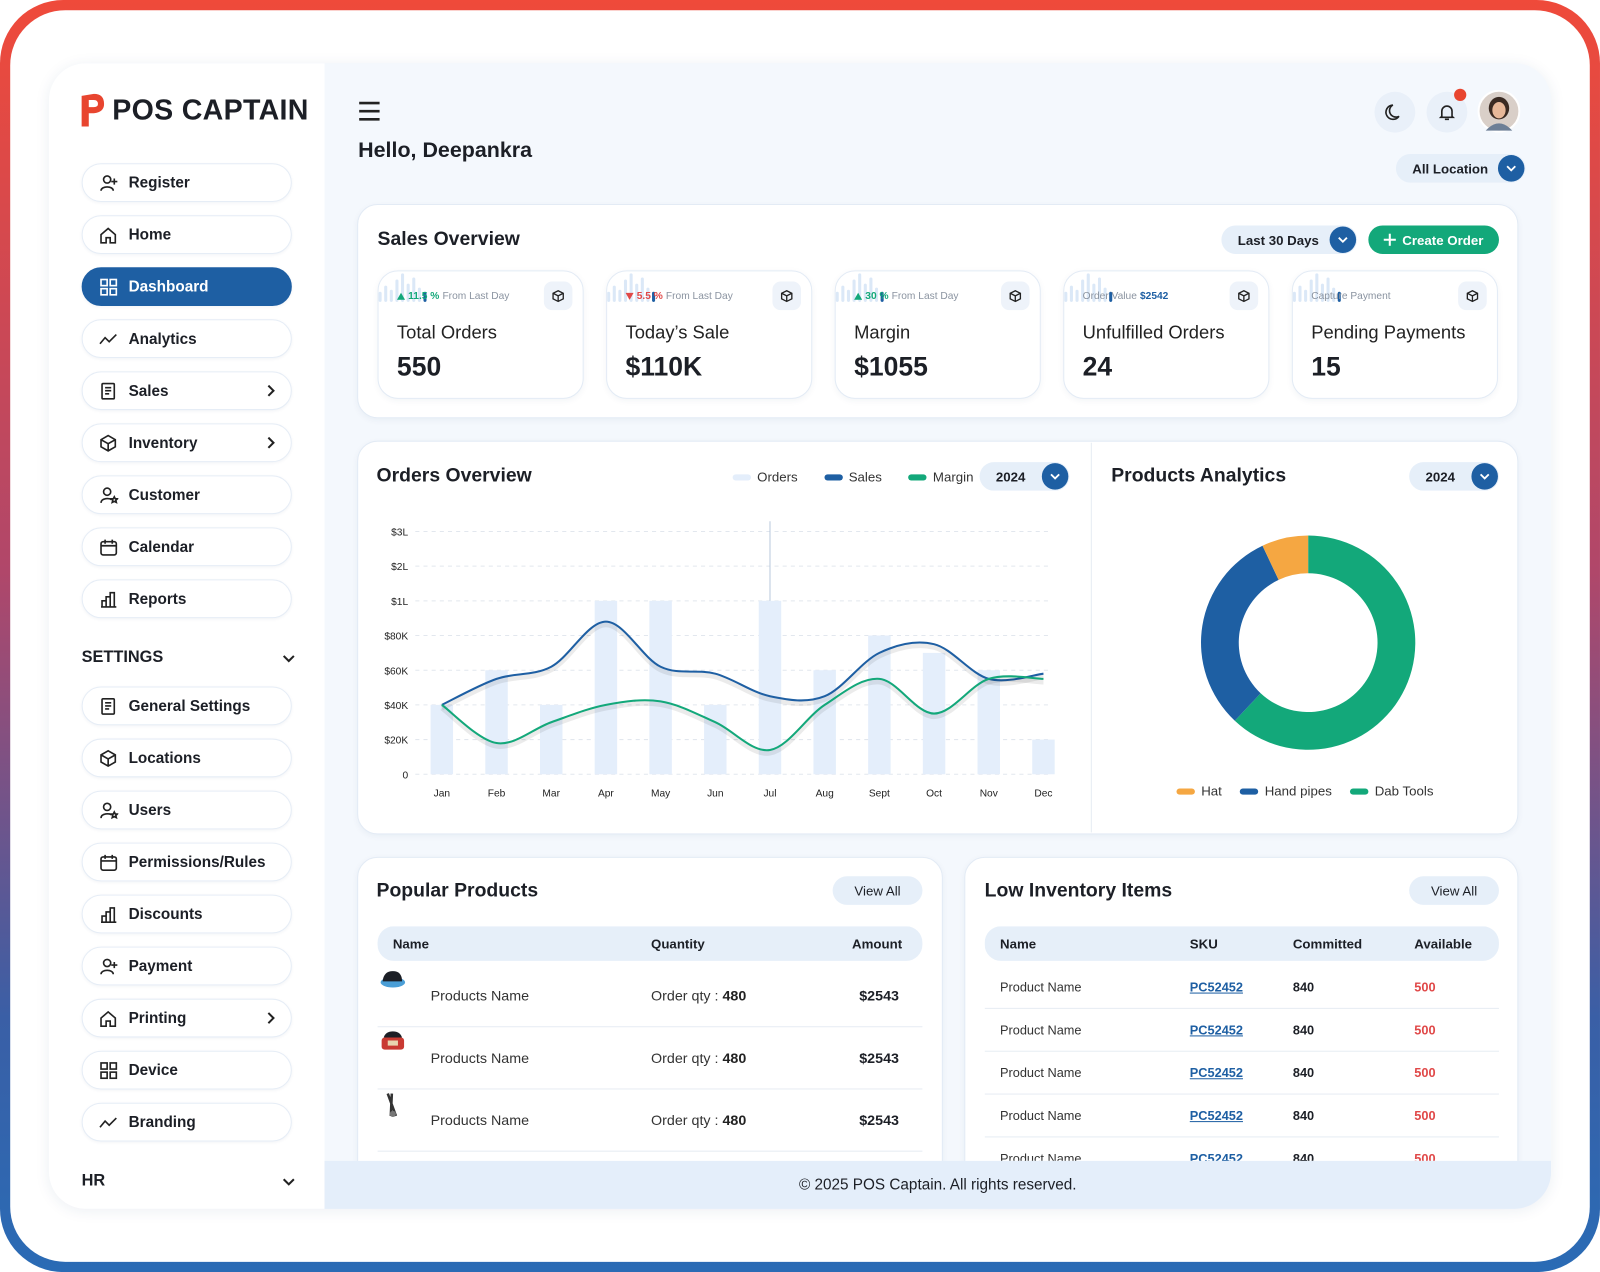 Image resolution: width=1600 pixels, height=1272 pixels. I want to click on divider, so click(1091, 637).